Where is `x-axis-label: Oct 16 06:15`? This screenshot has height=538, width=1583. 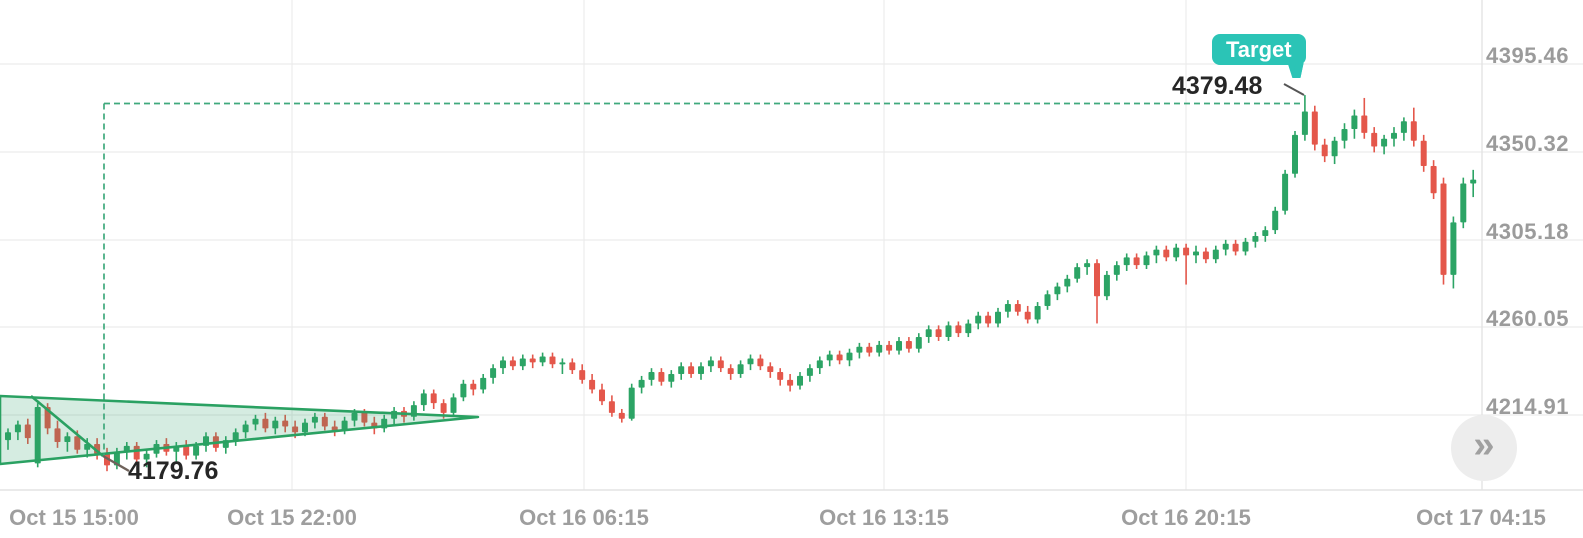
x-axis-label: Oct 16 06:15 is located at coordinates (584, 517).